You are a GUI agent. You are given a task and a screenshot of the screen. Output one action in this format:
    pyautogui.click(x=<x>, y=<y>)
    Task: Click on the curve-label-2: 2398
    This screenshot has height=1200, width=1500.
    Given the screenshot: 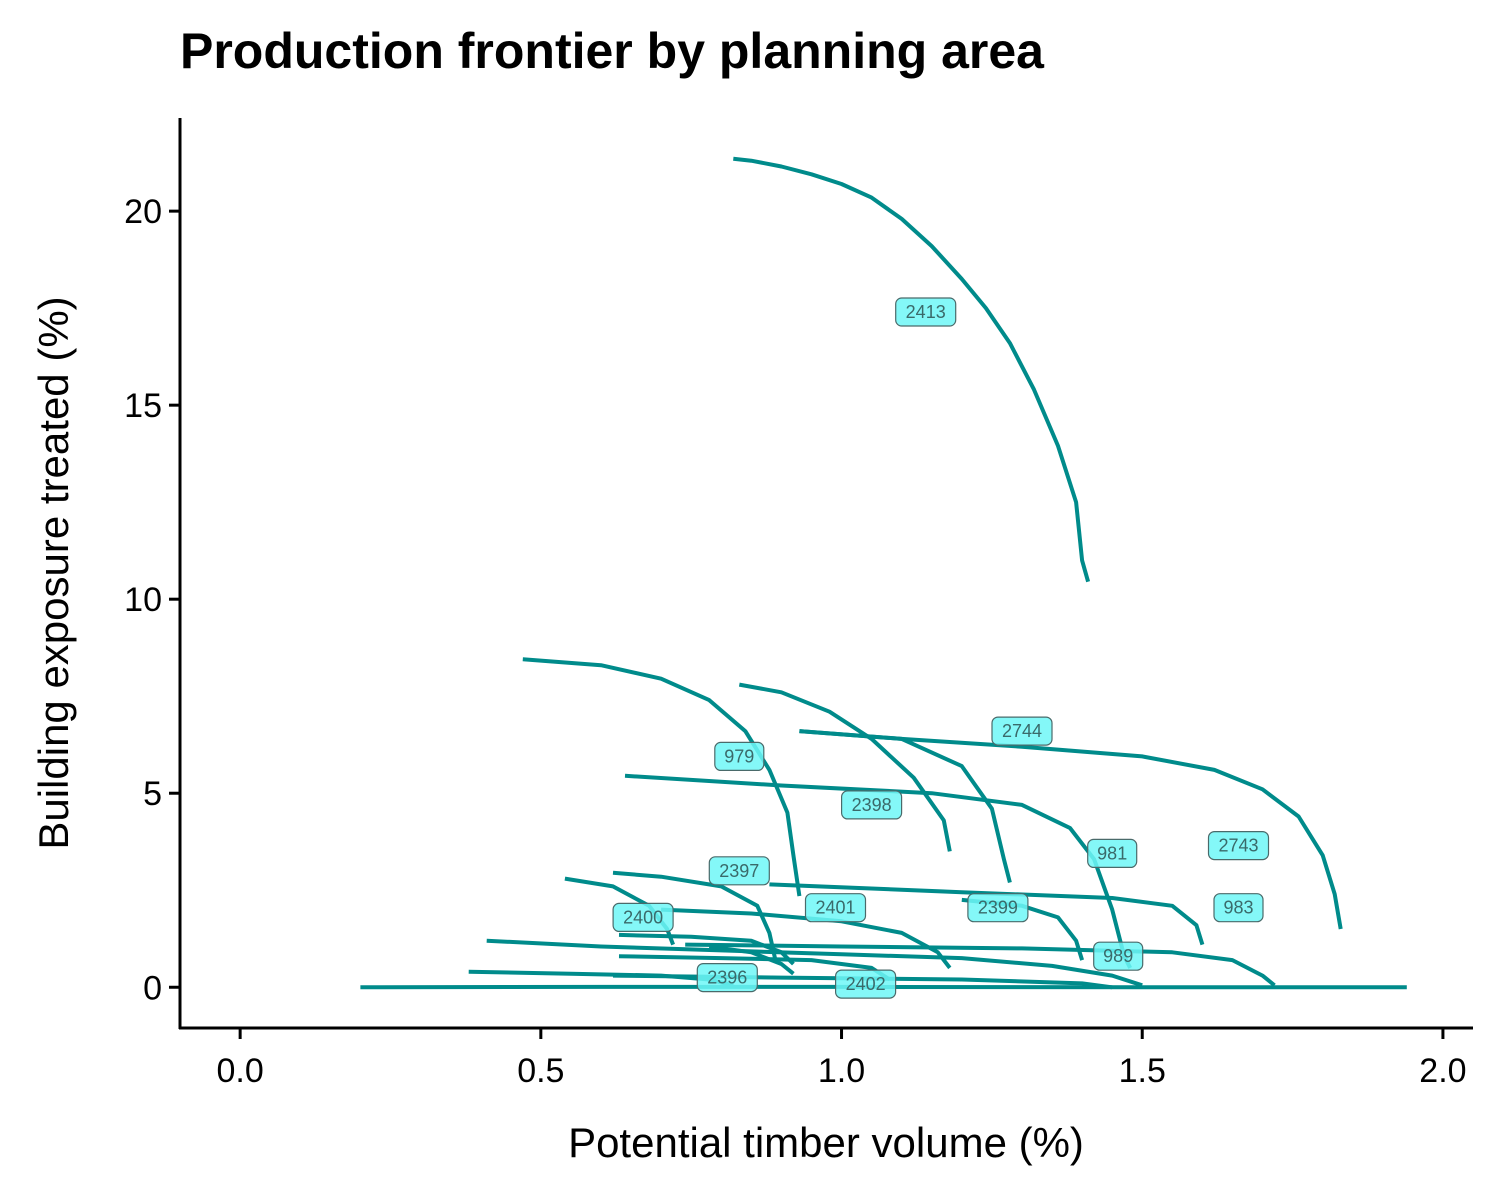 What is the action you would take?
    pyautogui.click(x=871, y=805)
    